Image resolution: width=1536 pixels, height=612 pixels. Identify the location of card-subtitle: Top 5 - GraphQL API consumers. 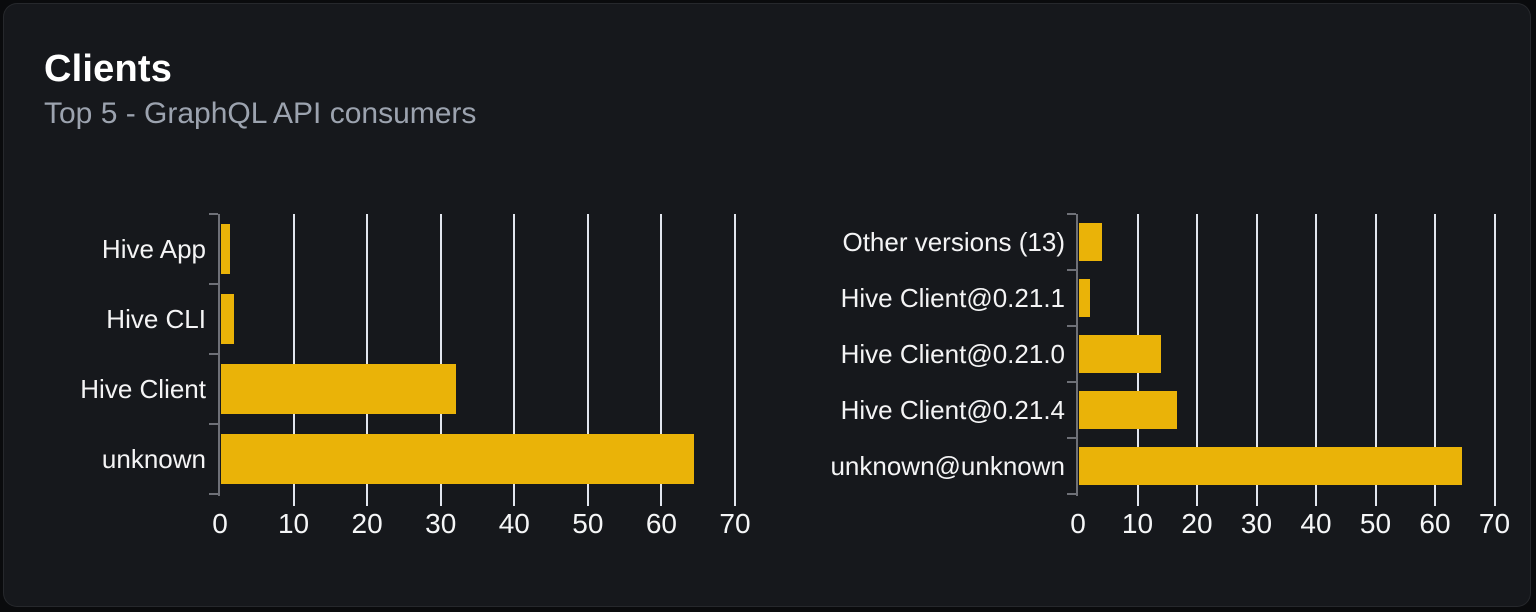
(260, 113).